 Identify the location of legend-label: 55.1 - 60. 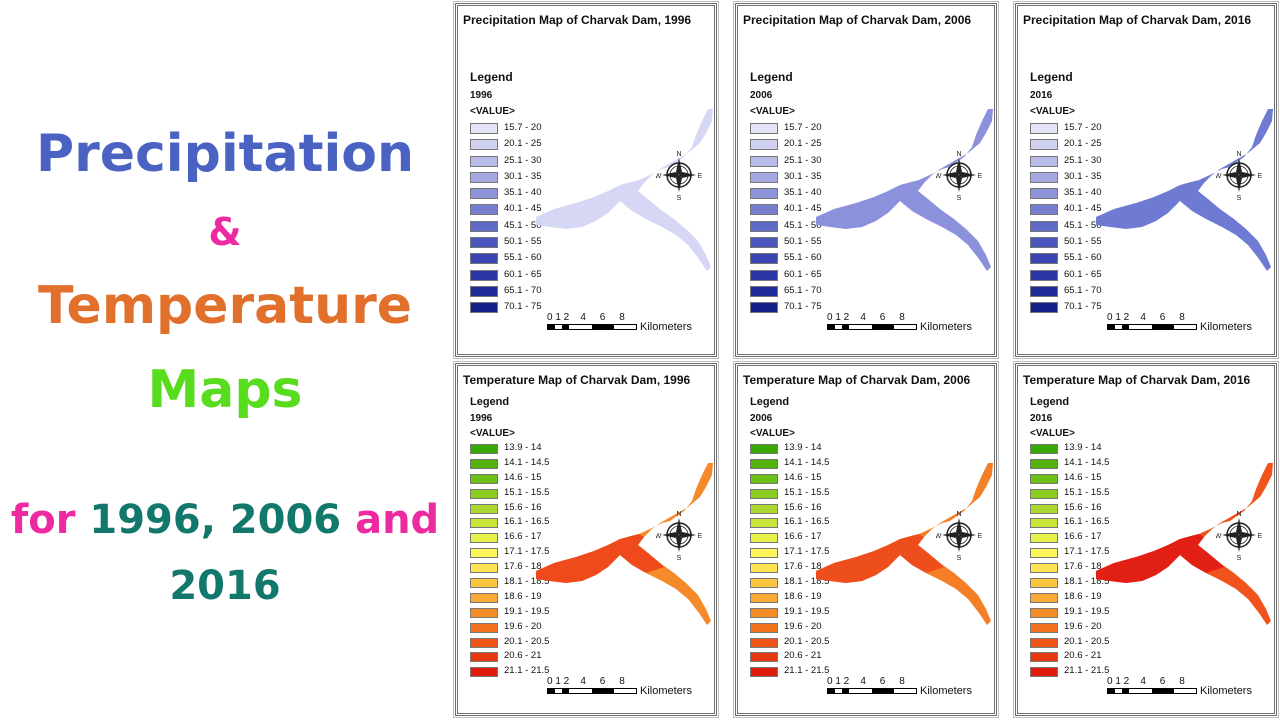
(523, 258).